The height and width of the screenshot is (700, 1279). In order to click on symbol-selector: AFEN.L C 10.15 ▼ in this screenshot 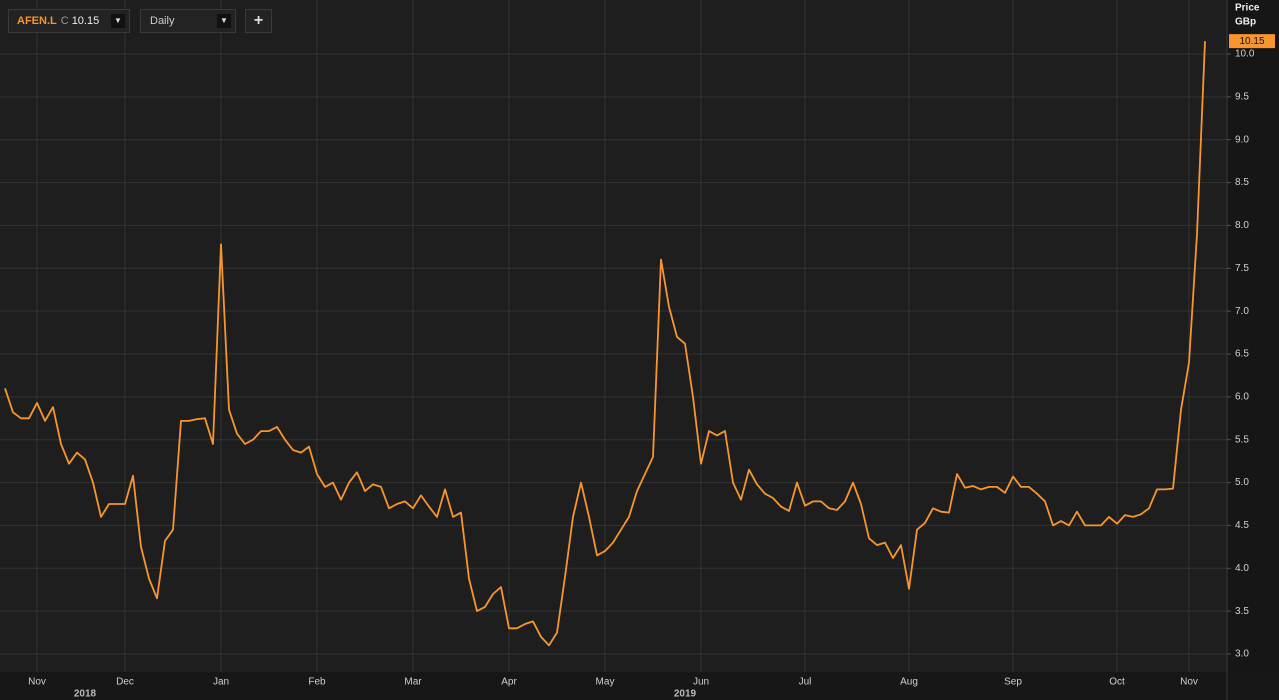, I will do `click(69, 21)`.